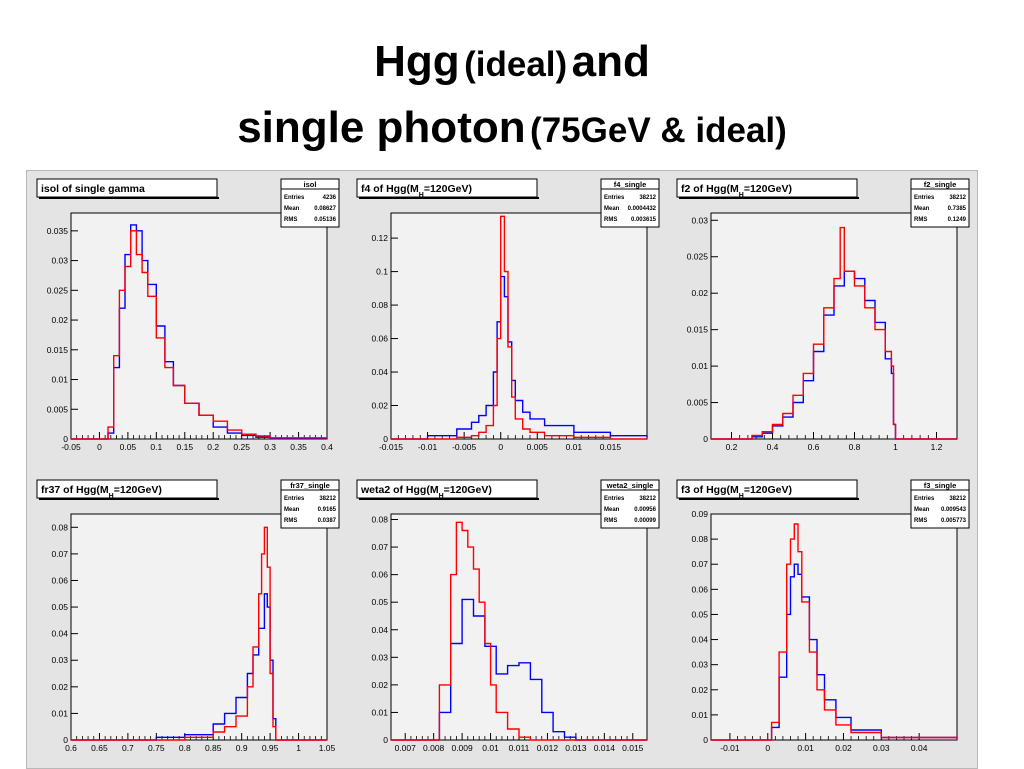  What do you see at coordinates (58, 231) in the screenshot?
I see `y-tick-label: 0.035` at bounding box center [58, 231].